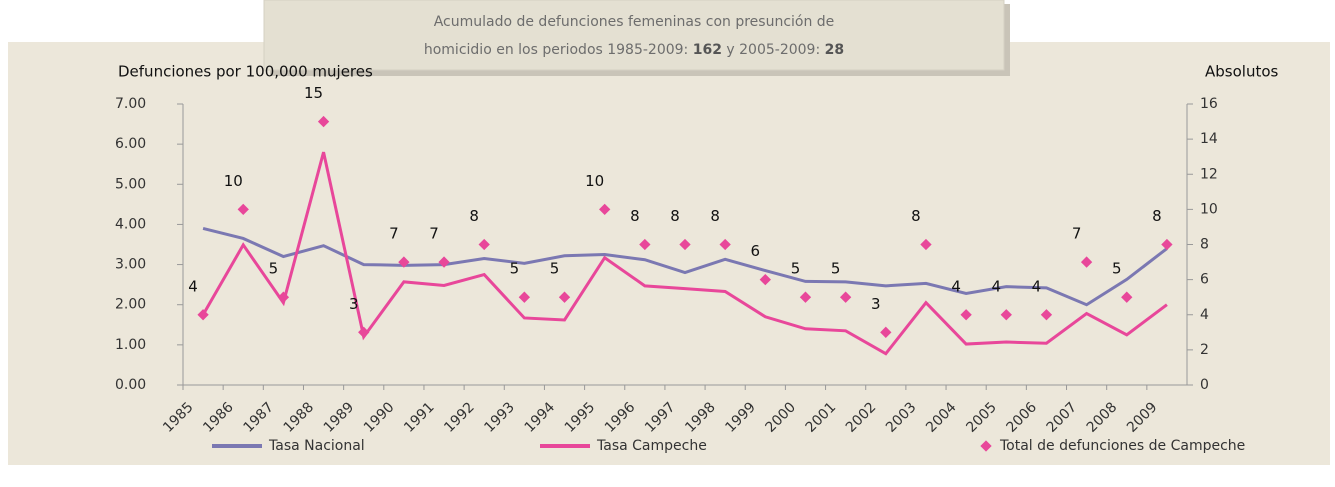 The height and width of the screenshot is (487, 1335). What do you see at coordinates (313, 93) in the screenshot?
I see `data-label: 15` at bounding box center [313, 93].